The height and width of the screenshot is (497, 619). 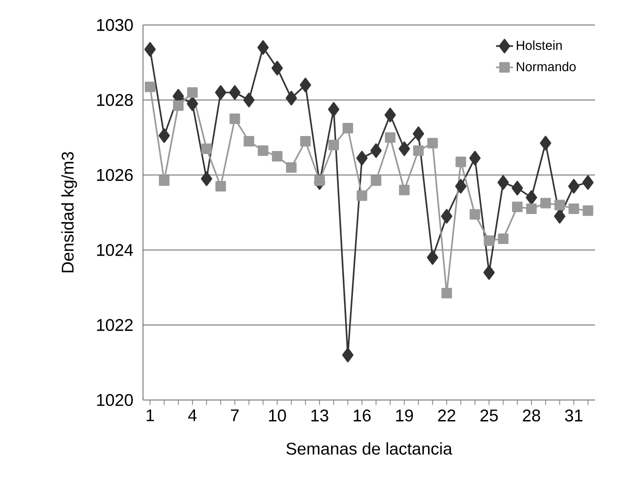 What do you see at coordinates (573, 415) in the screenshot?
I see `x-tick-label: 31` at bounding box center [573, 415].